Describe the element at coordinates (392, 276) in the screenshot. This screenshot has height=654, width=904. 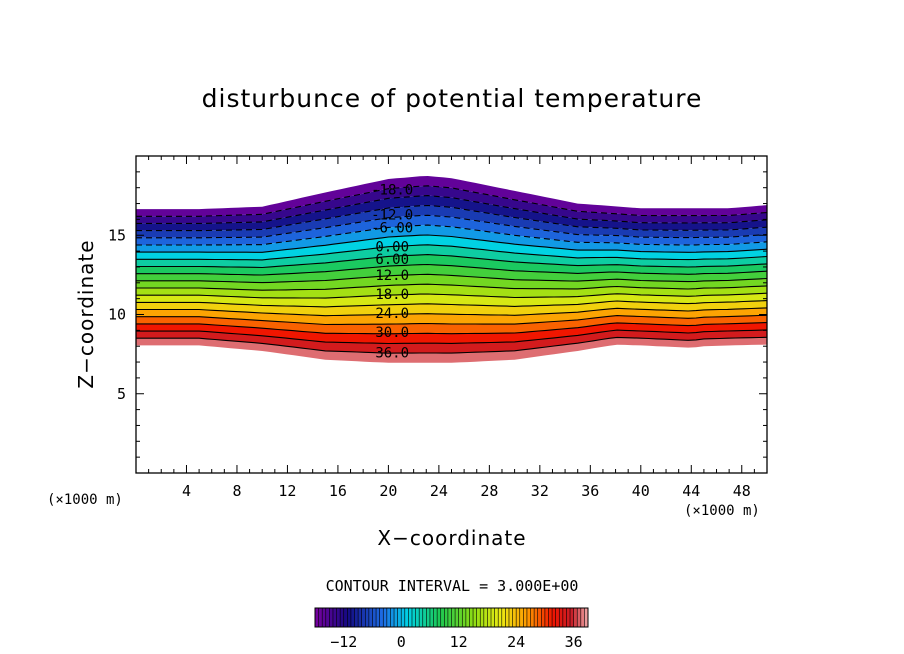
I see `contour-label: 12.0` at that location.